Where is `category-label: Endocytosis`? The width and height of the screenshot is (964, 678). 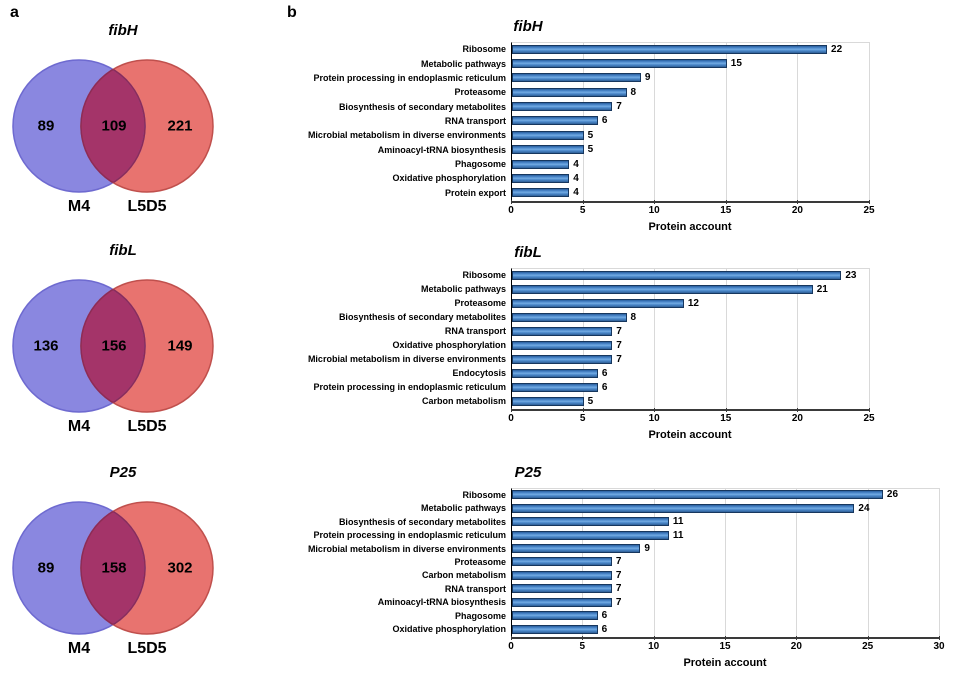 category-label: Endocytosis is located at coordinates (479, 373).